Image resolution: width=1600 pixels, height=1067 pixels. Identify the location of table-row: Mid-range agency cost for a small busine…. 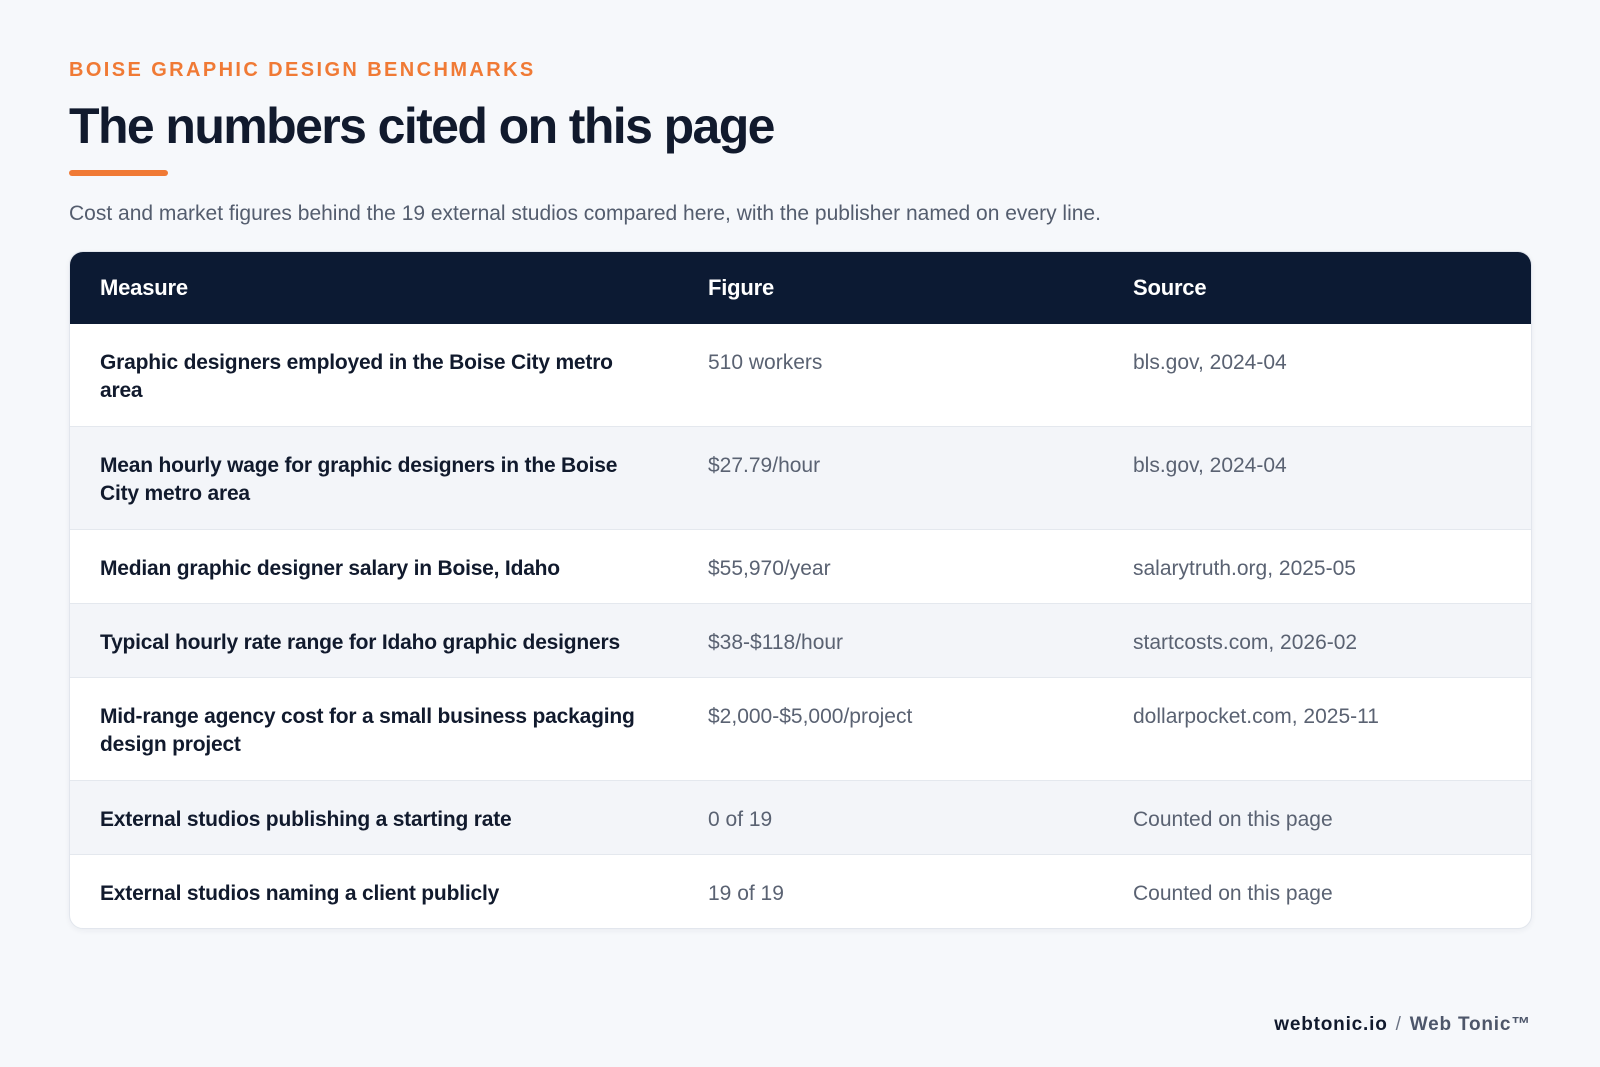
(800, 729).